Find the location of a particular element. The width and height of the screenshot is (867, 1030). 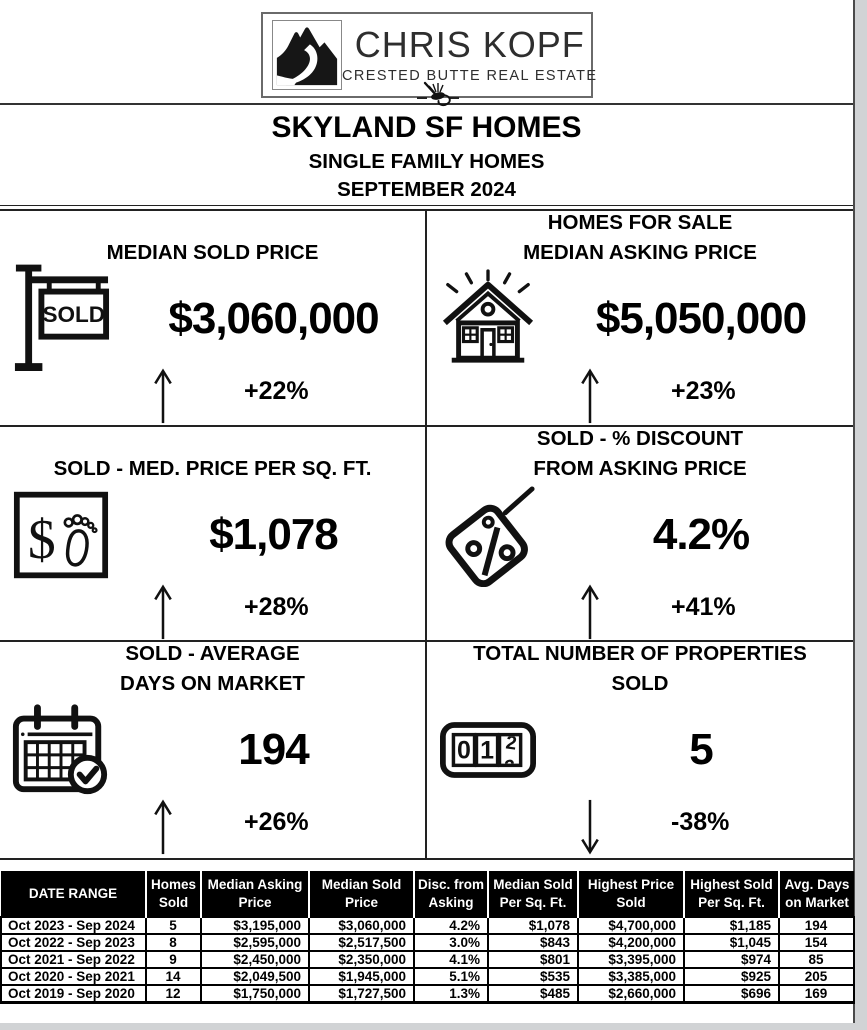

brand-text: CHRIS KOPF CRESTED BUTTE REAL ESTATE is located at coordinates (470, 55).